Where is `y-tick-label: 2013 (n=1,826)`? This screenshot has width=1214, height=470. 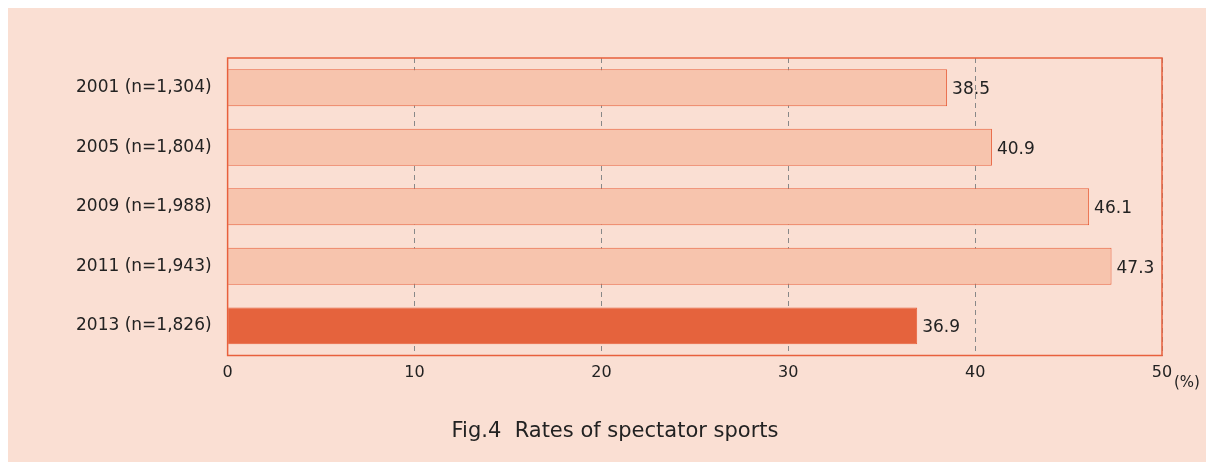 y-tick-label: 2013 (n=1,826) is located at coordinates (143, 324).